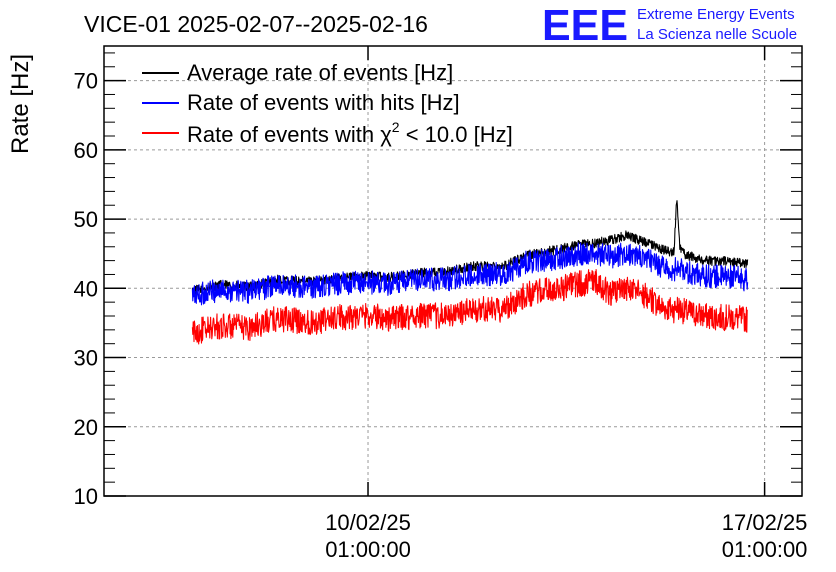 This screenshot has width=836, height=572. I want to click on legend-label-average: Average rate of events [Hz], so click(320, 72).